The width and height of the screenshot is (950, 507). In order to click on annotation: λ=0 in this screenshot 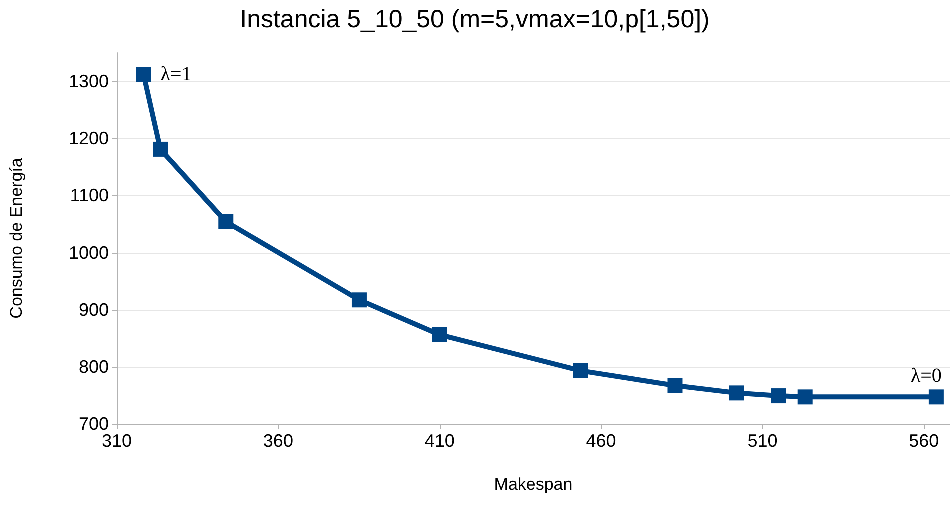, I will do `click(926, 376)`.